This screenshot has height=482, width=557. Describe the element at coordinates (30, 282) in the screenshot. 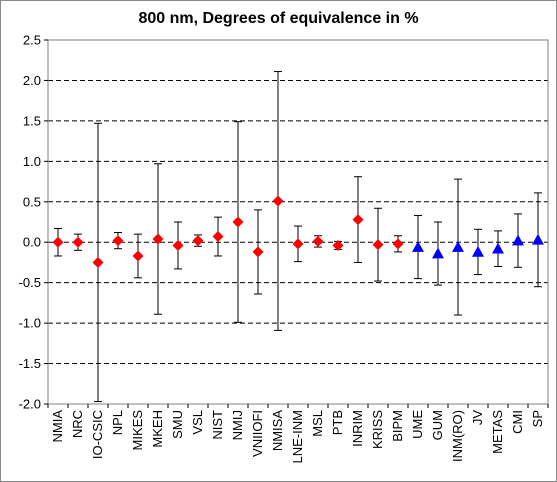

I see `y-tick-label: -0.5` at that location.